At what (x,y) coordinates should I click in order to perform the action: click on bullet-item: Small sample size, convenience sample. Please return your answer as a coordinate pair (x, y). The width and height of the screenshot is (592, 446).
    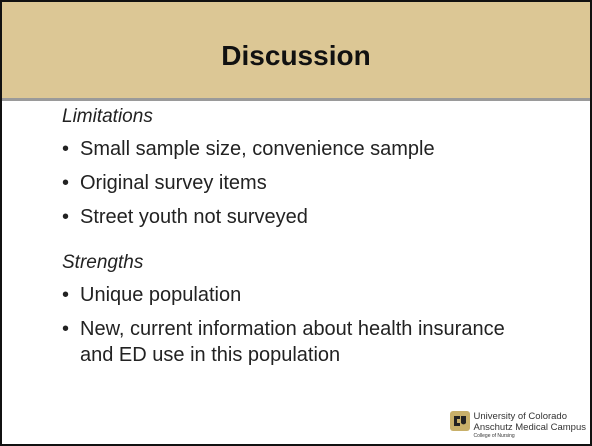
    Looking at the image, I should click on (293, 149).